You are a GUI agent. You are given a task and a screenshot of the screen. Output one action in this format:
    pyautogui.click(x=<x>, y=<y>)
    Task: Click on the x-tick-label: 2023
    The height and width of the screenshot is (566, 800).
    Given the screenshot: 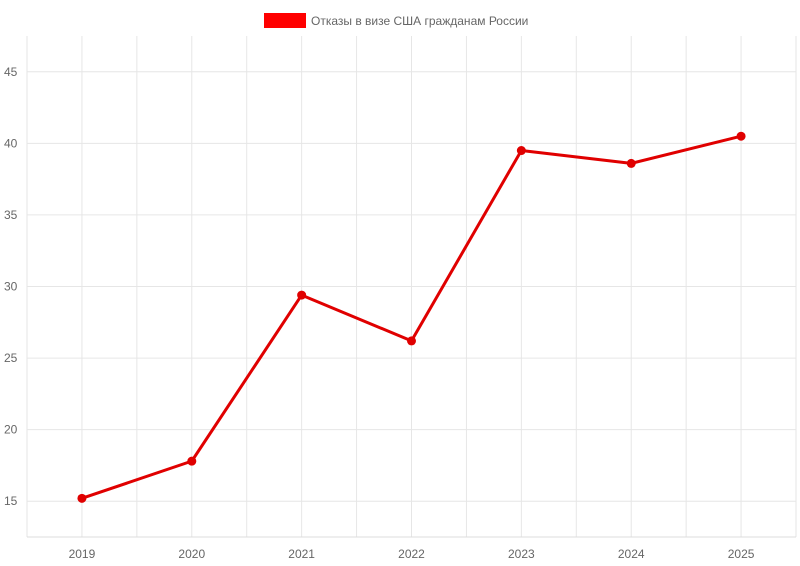 What is the action you would take?
    pyautogui.click(x=521, y=554)
    